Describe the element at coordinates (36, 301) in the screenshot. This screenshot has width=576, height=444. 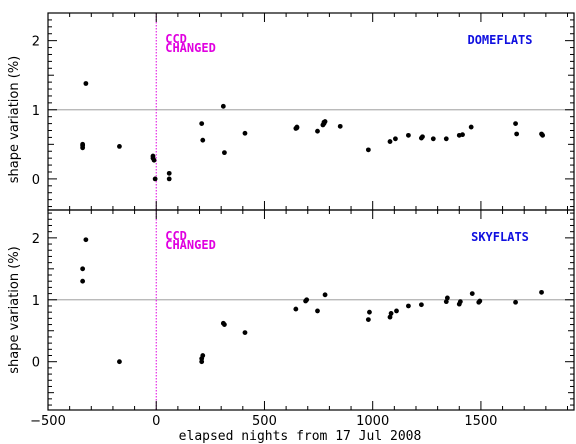
I see `skyflats-y-tick-label: 1` at that location.